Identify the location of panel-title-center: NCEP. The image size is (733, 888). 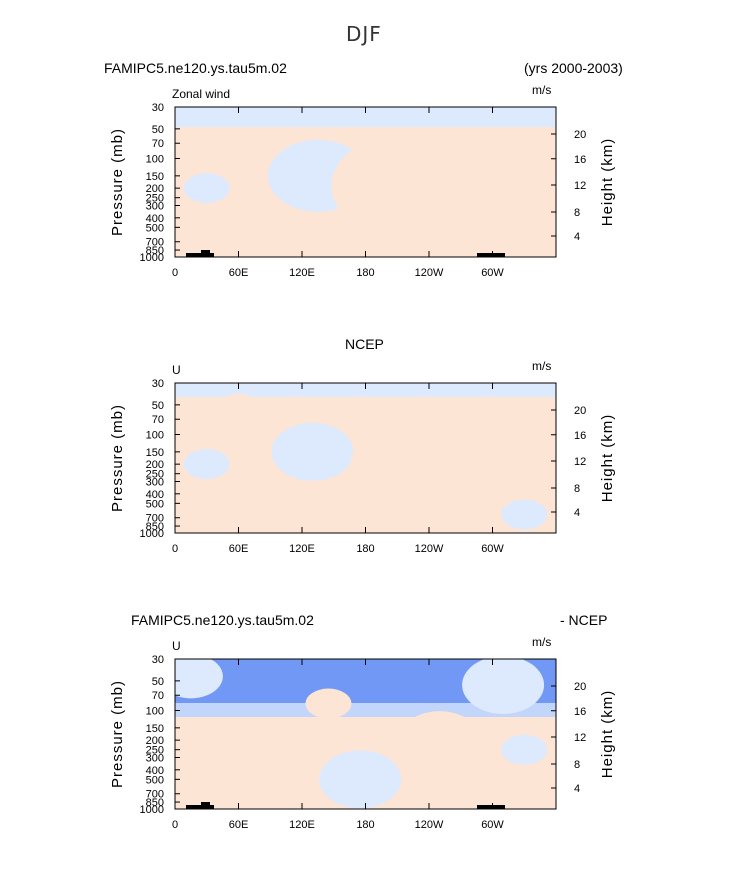
(364, 344).